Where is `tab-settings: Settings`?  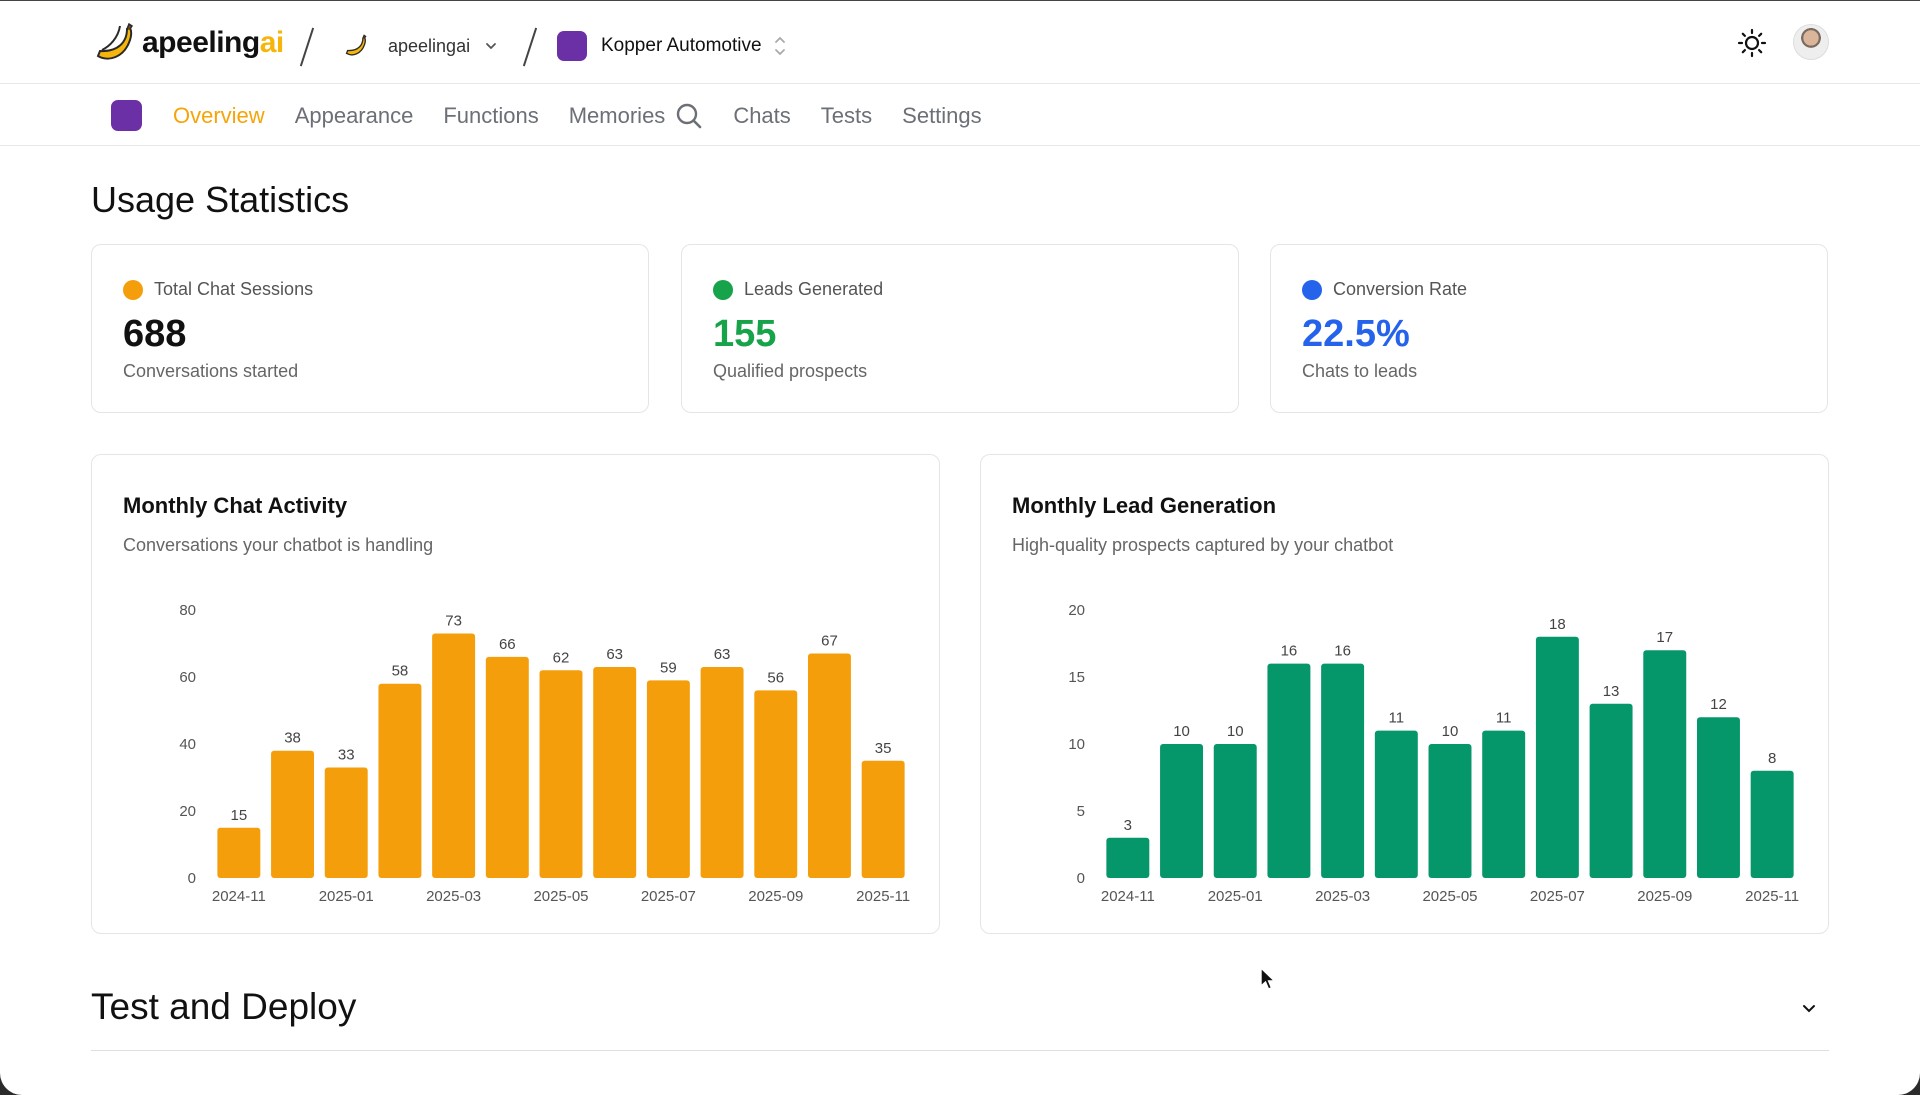 tab-settings: Settings is located at coordinates (942, 115).